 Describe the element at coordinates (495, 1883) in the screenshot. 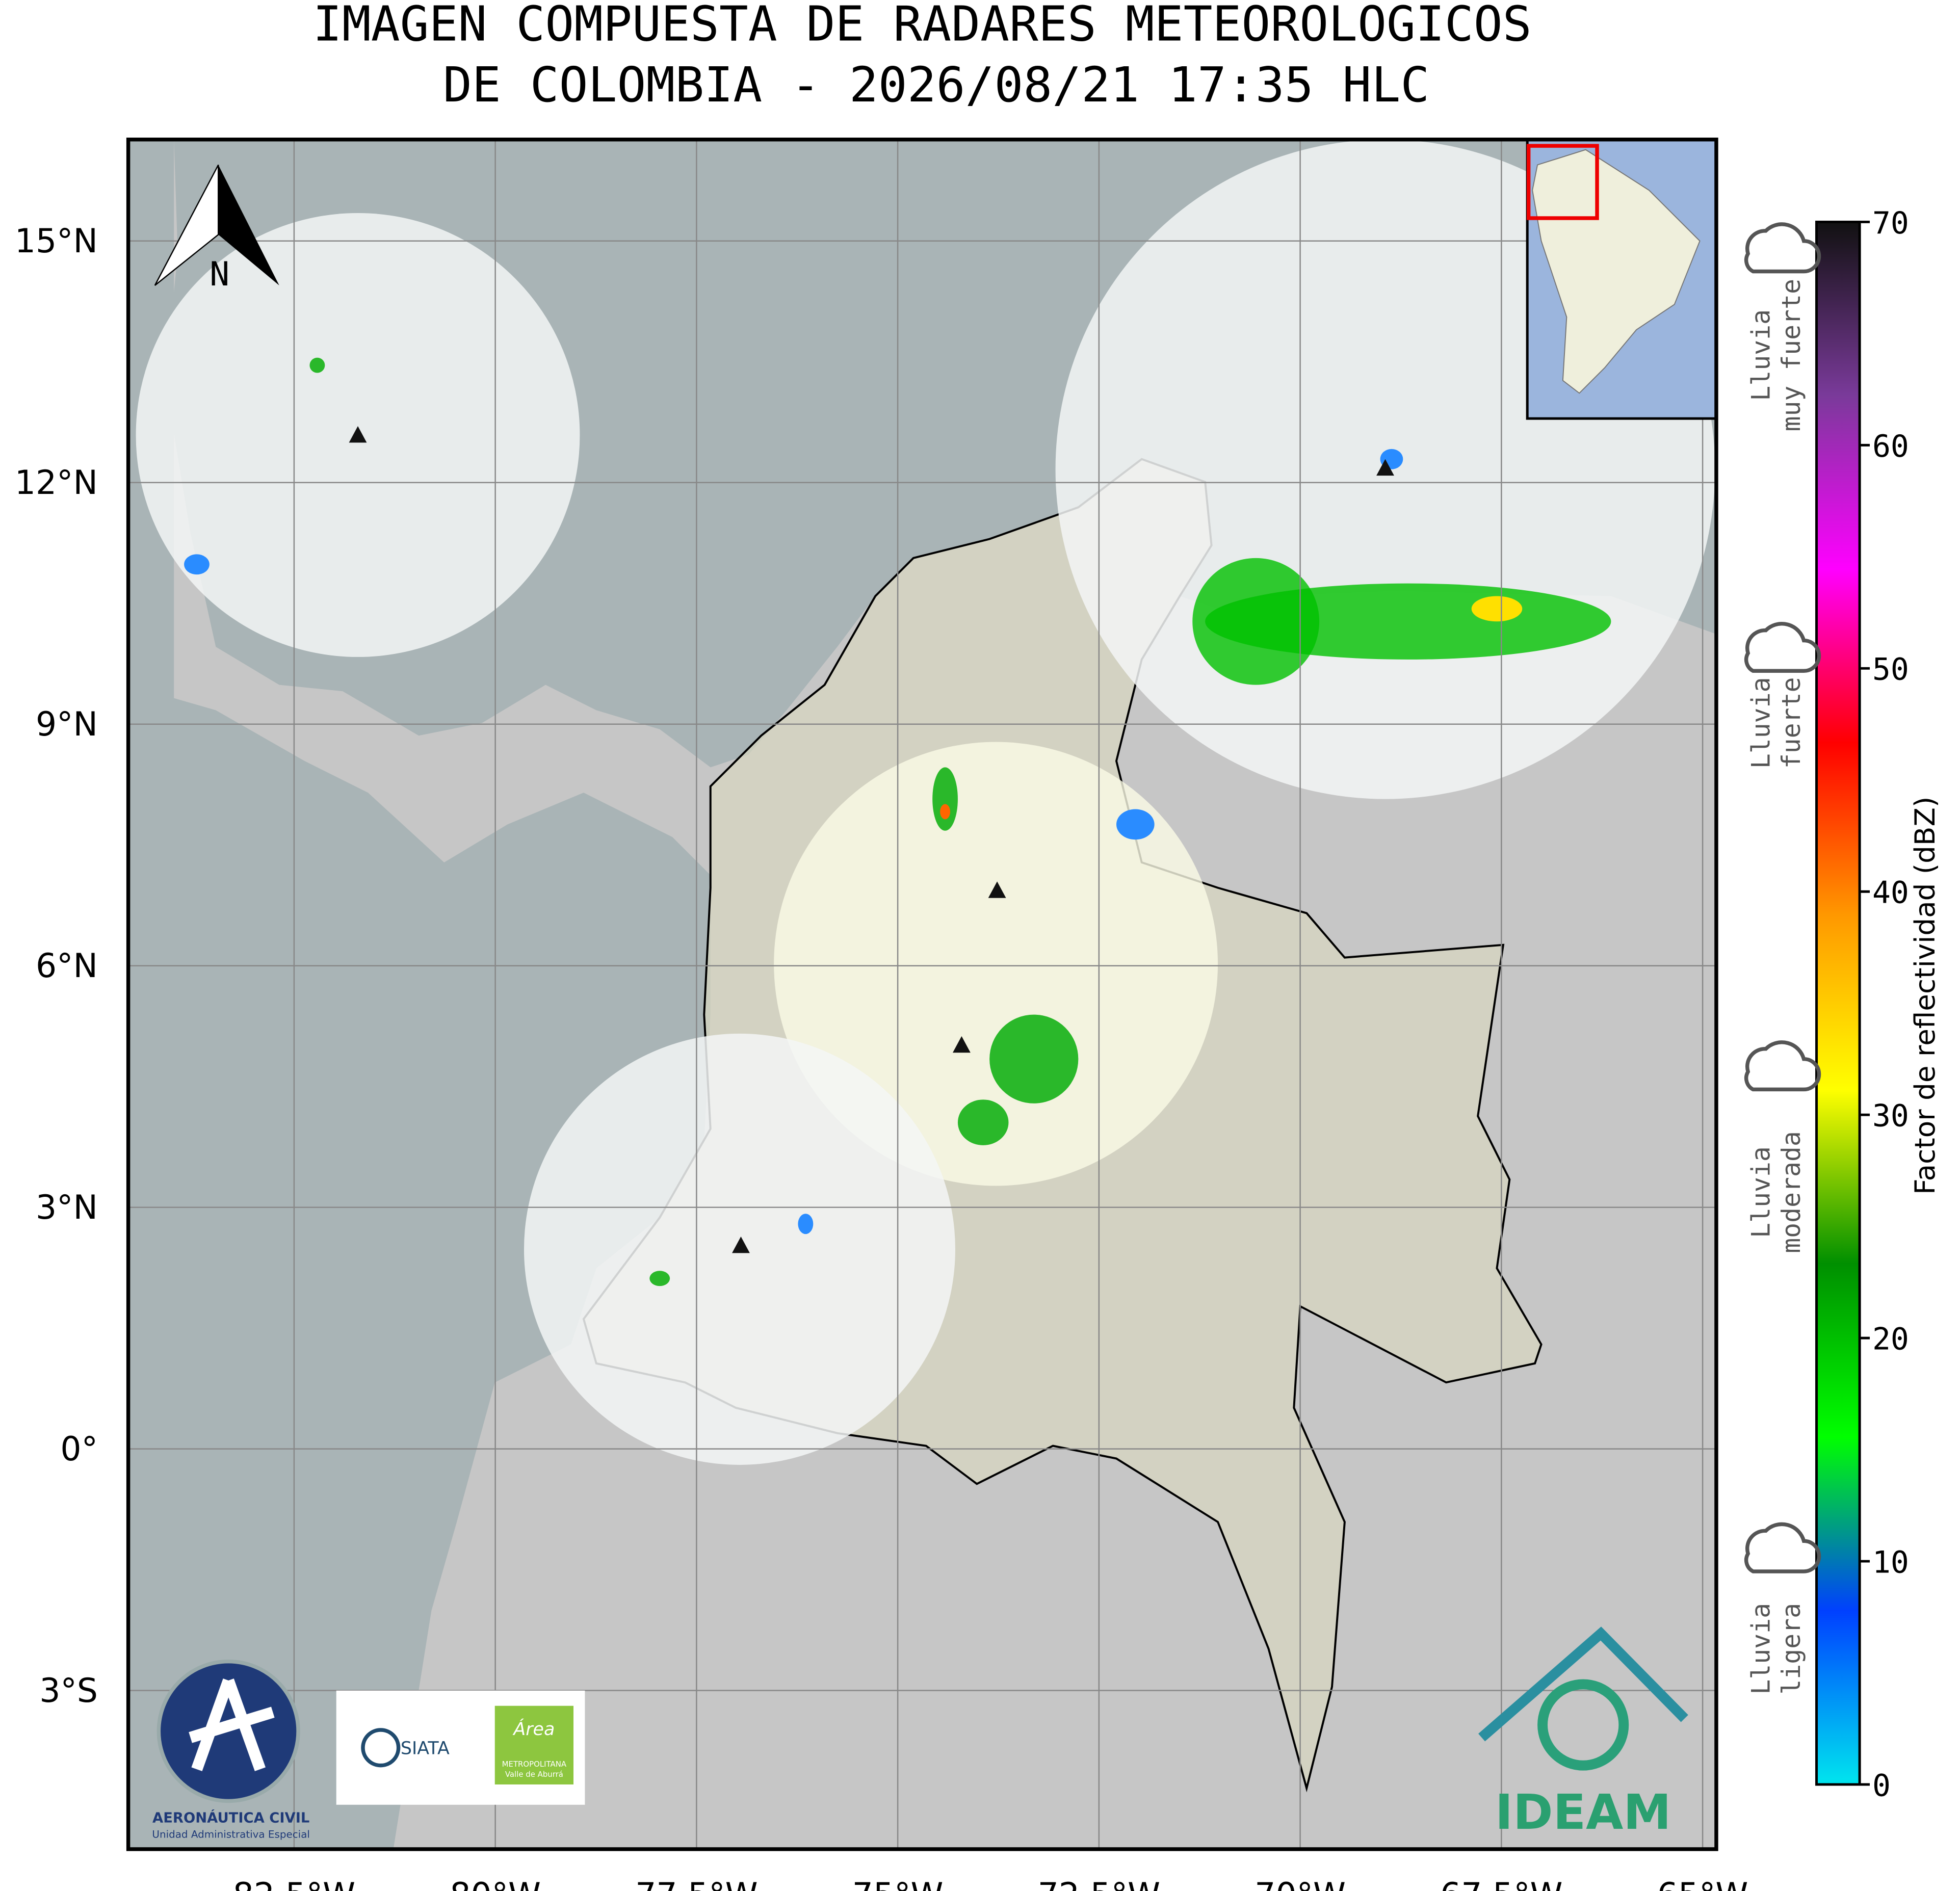

I see `x-tick-label: 80°W` at that location.